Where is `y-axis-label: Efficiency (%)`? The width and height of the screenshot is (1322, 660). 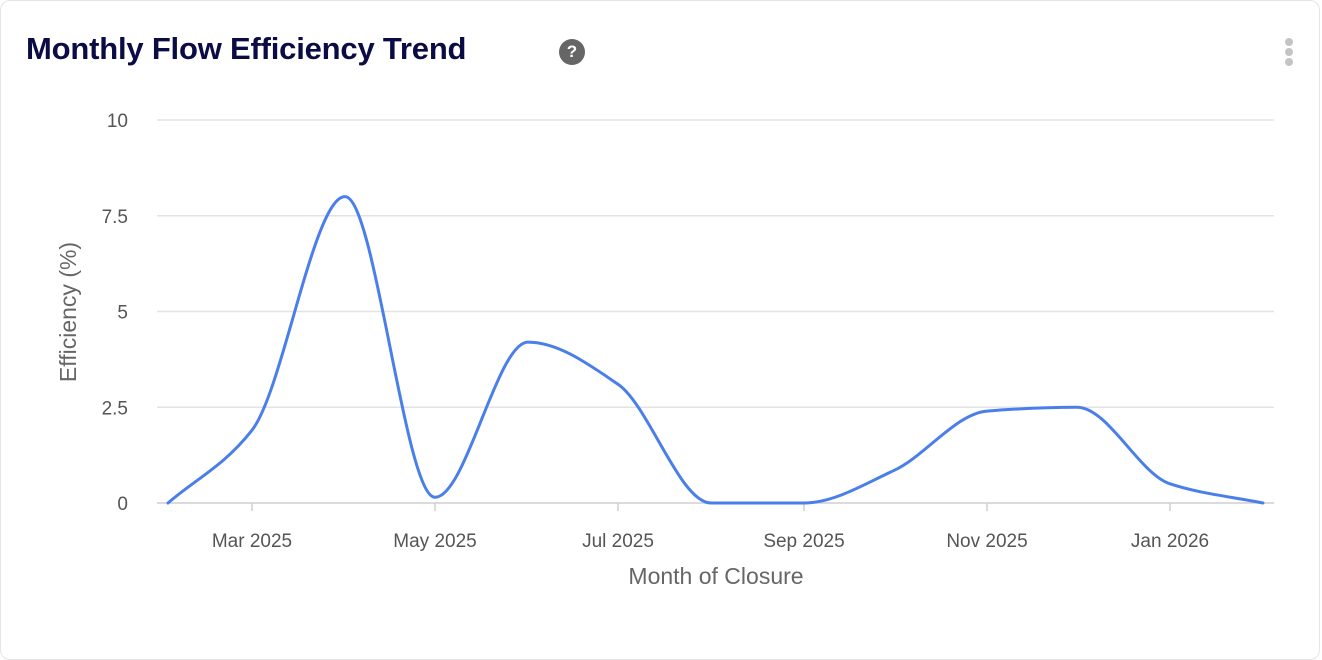
y-axis-label: Efficiency (%) is located at coordinates (68, 312).